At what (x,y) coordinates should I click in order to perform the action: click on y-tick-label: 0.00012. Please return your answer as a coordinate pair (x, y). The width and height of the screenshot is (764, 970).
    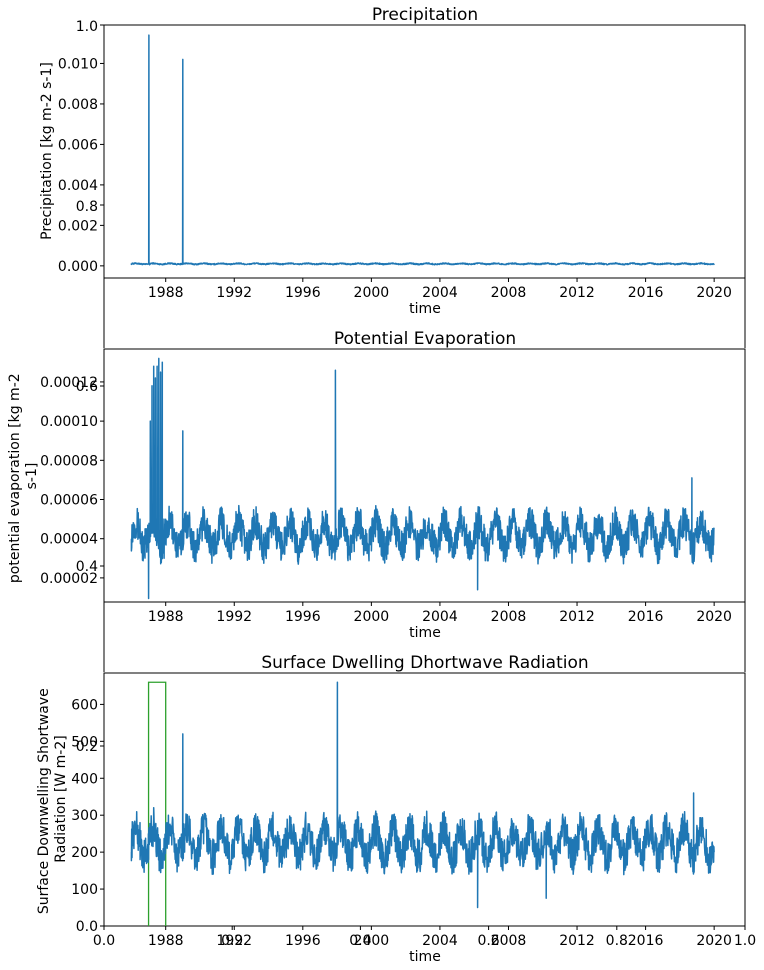
    Looking at the image, I should click on (69, 383).